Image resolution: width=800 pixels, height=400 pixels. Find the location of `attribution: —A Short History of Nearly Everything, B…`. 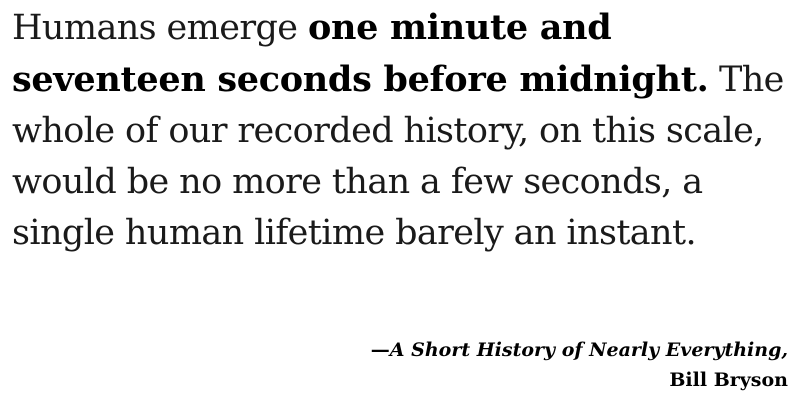

attribution: —A Short History of Nearly Everything, B… is located at coordinates (538, 365).